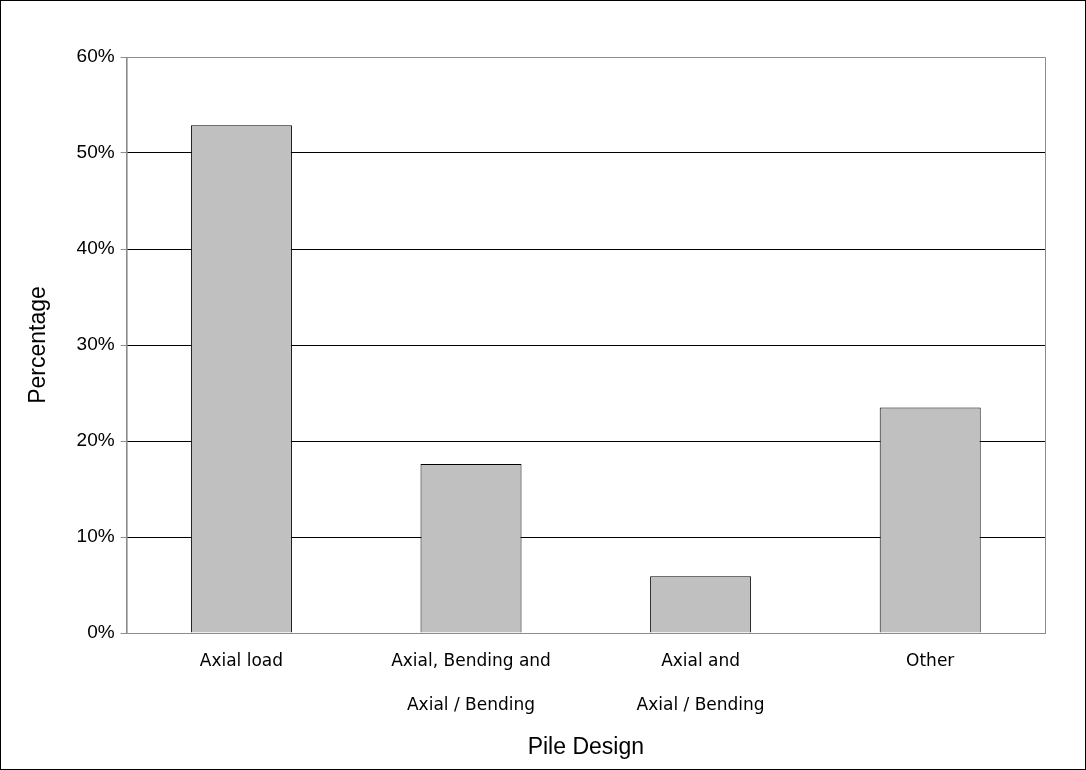 The height and width of the screenshot is (770, 1086). What do you see at coordinates (700, 681) in the screenshot?
I see `category-label: Axial and Axial / Bending` at bounding box center [700, 681].